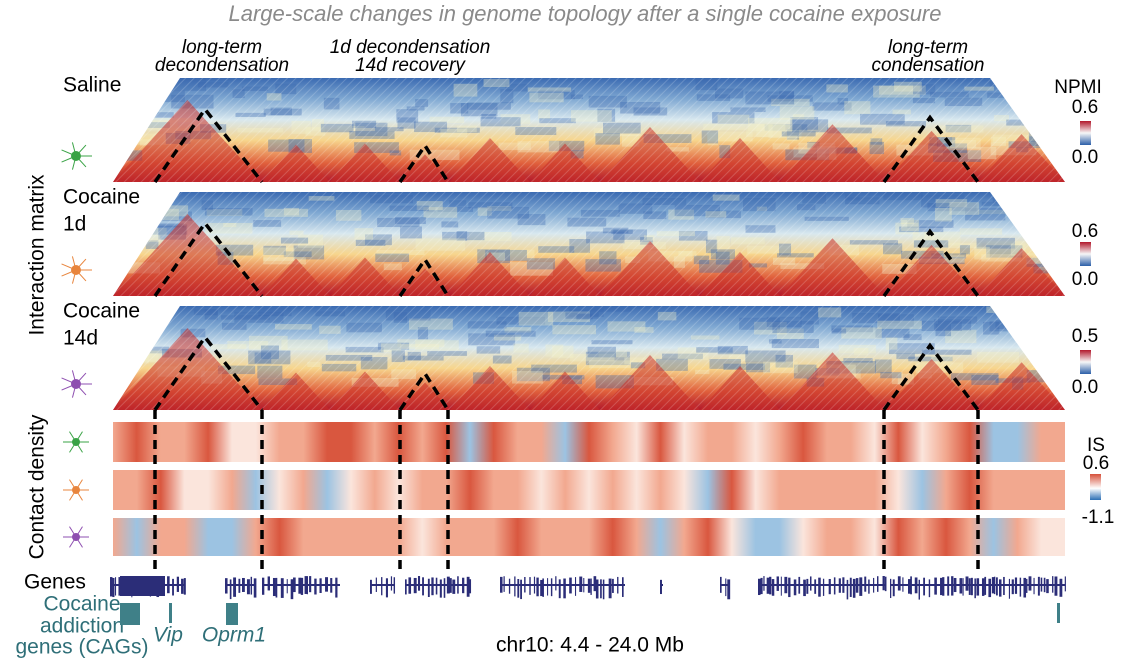  What do you see at coordinates (1085, 336) in the screenshot?
I see `colorbar-max: 0.5` at bounding box center [1085, 336].